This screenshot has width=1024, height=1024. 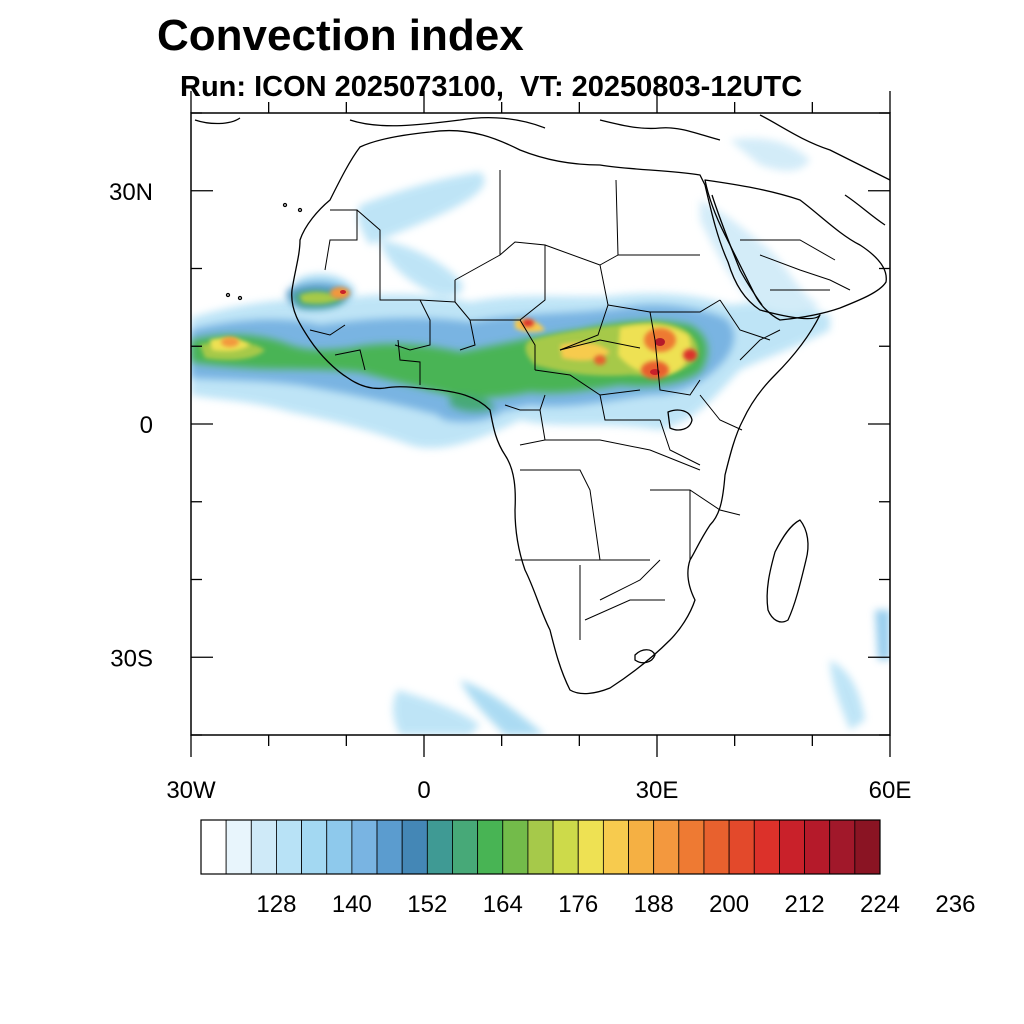 I want to click on map-title: Convection index, so click(x=340, y=35).